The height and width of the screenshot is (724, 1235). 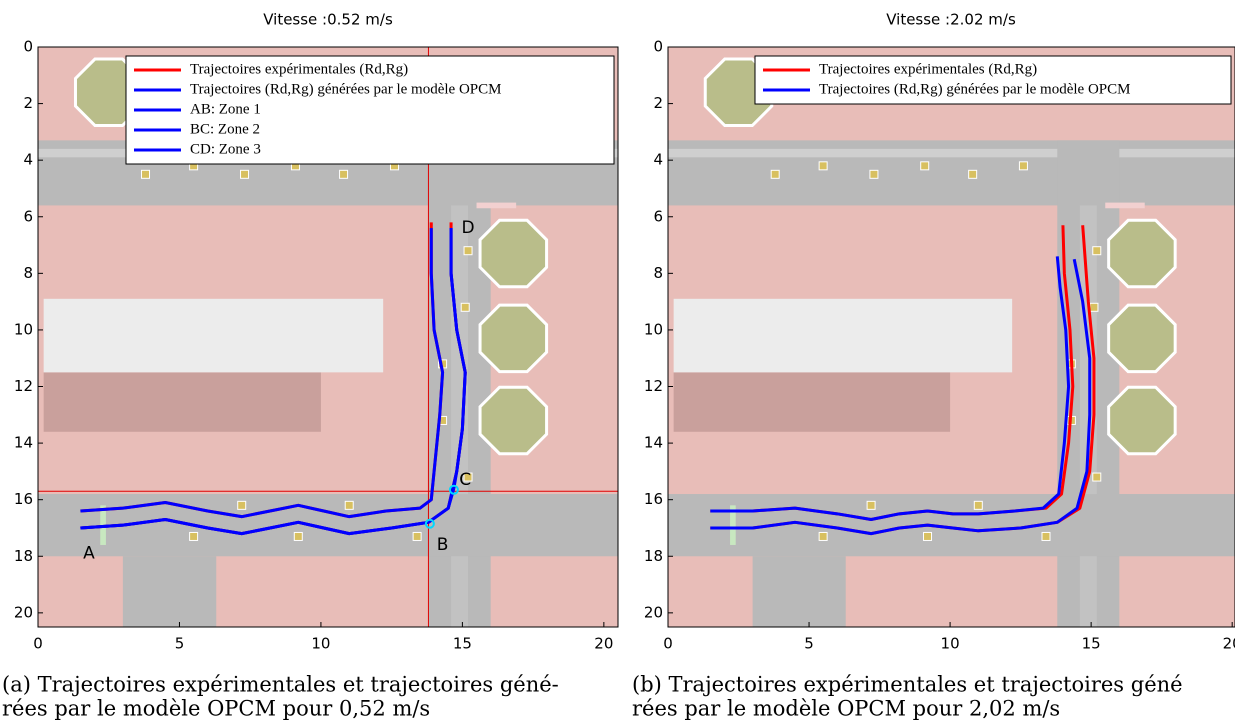 What do you see at coordinates (951, 20) in the screenshot?
I see `chart-title: Vitesse :2.02 m/s` at bounding box center [951, 20].